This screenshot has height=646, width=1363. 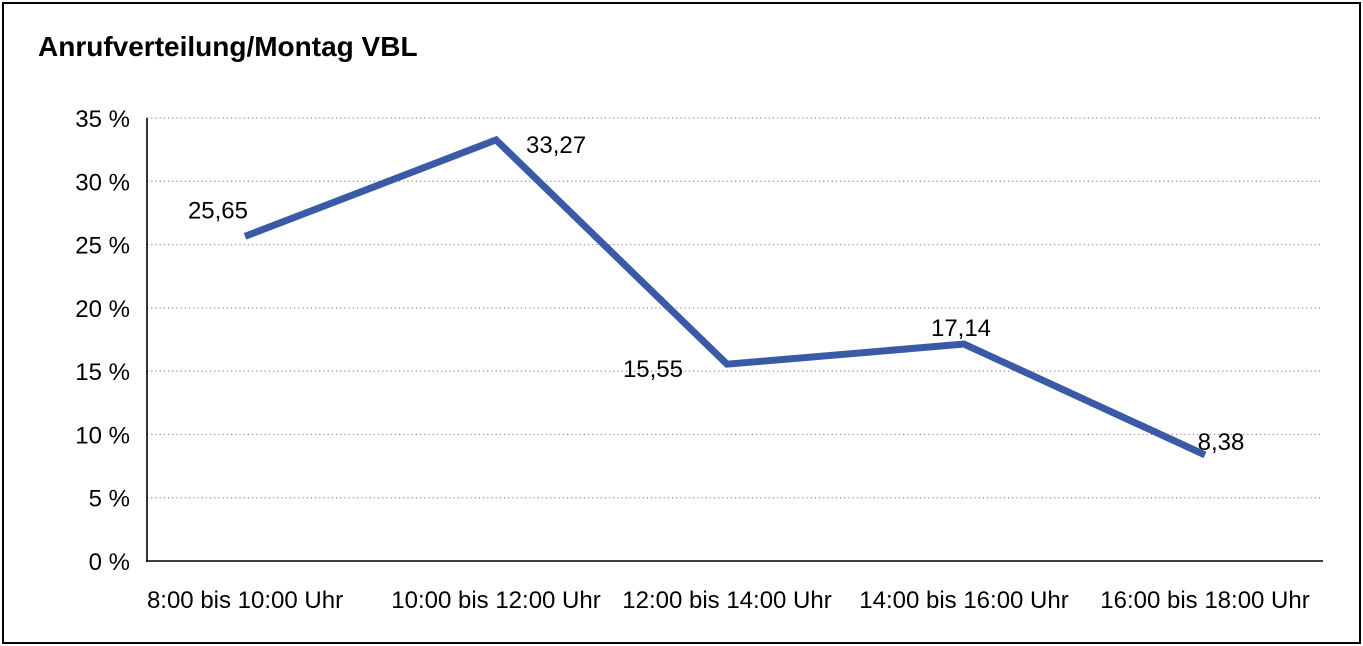 What do you see at coordinates (102, 435) in the screenshot?
I see `y-tick-label: 10 %` at bounding box center [102, 435].